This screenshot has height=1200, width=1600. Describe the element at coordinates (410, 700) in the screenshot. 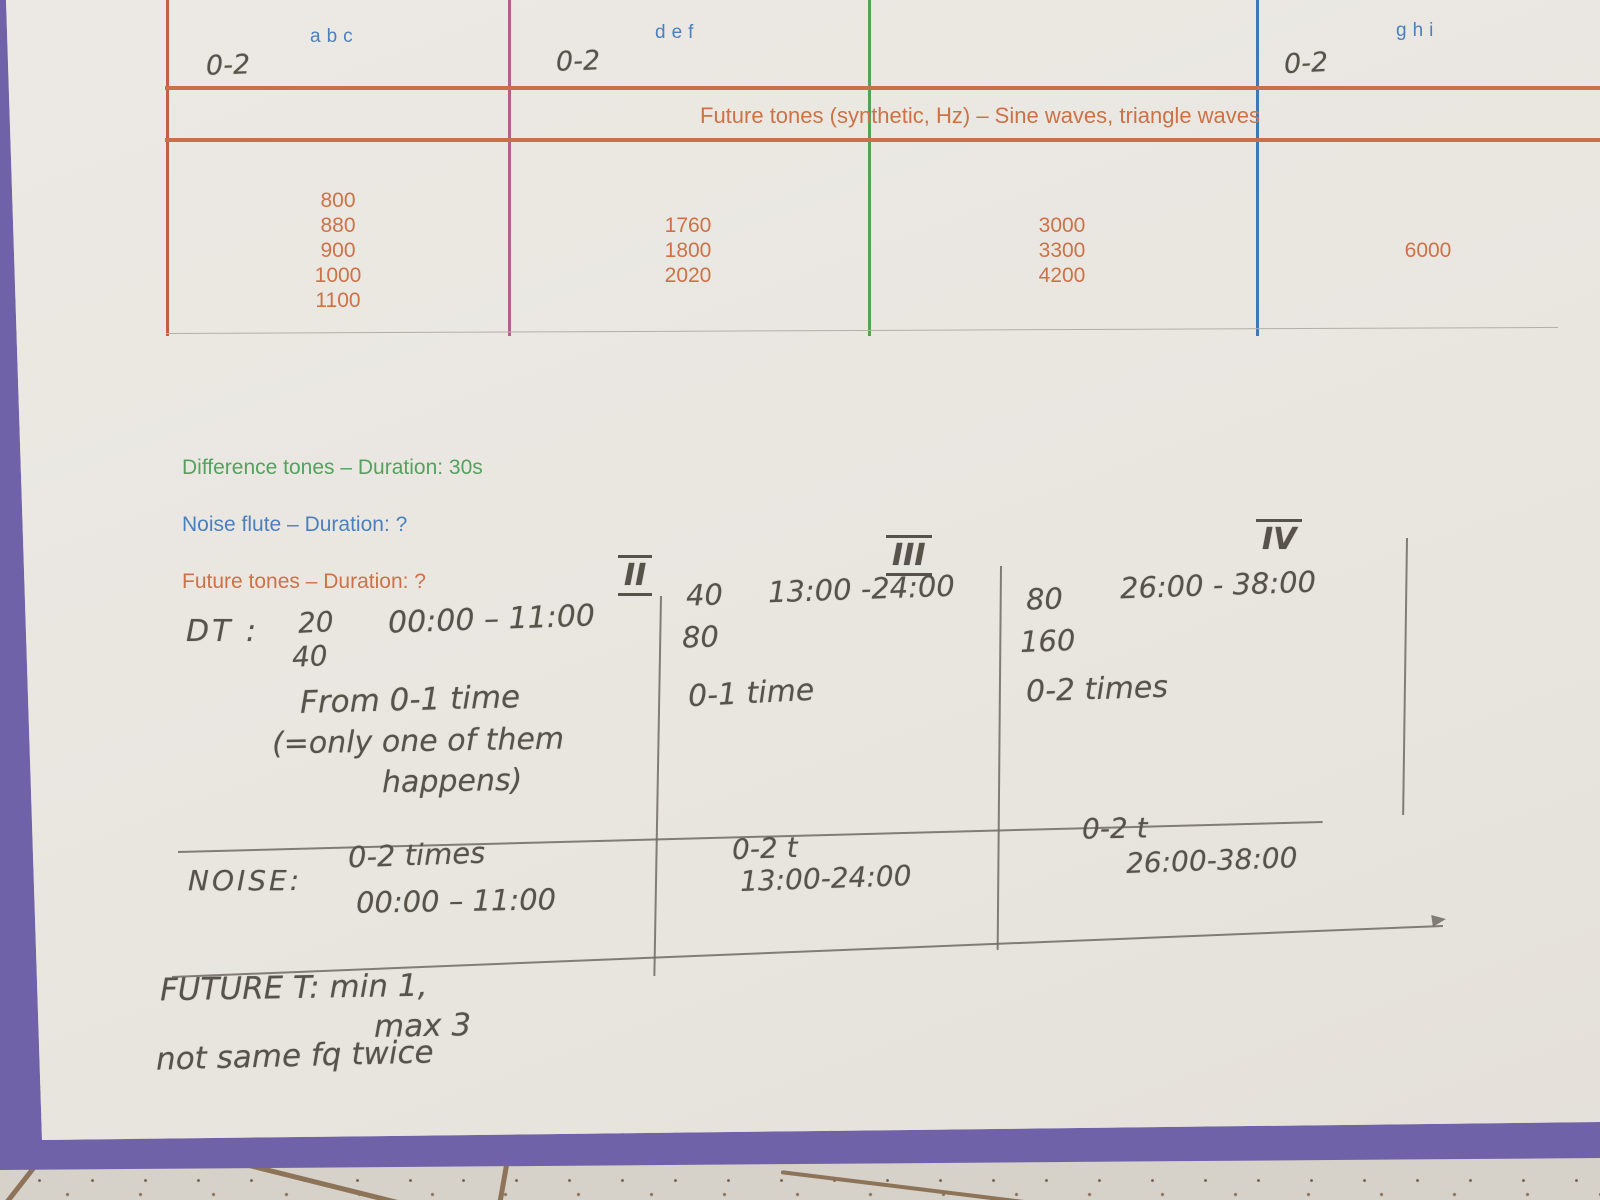

I see `dt-note-line1: From 0-1 time` at that location.